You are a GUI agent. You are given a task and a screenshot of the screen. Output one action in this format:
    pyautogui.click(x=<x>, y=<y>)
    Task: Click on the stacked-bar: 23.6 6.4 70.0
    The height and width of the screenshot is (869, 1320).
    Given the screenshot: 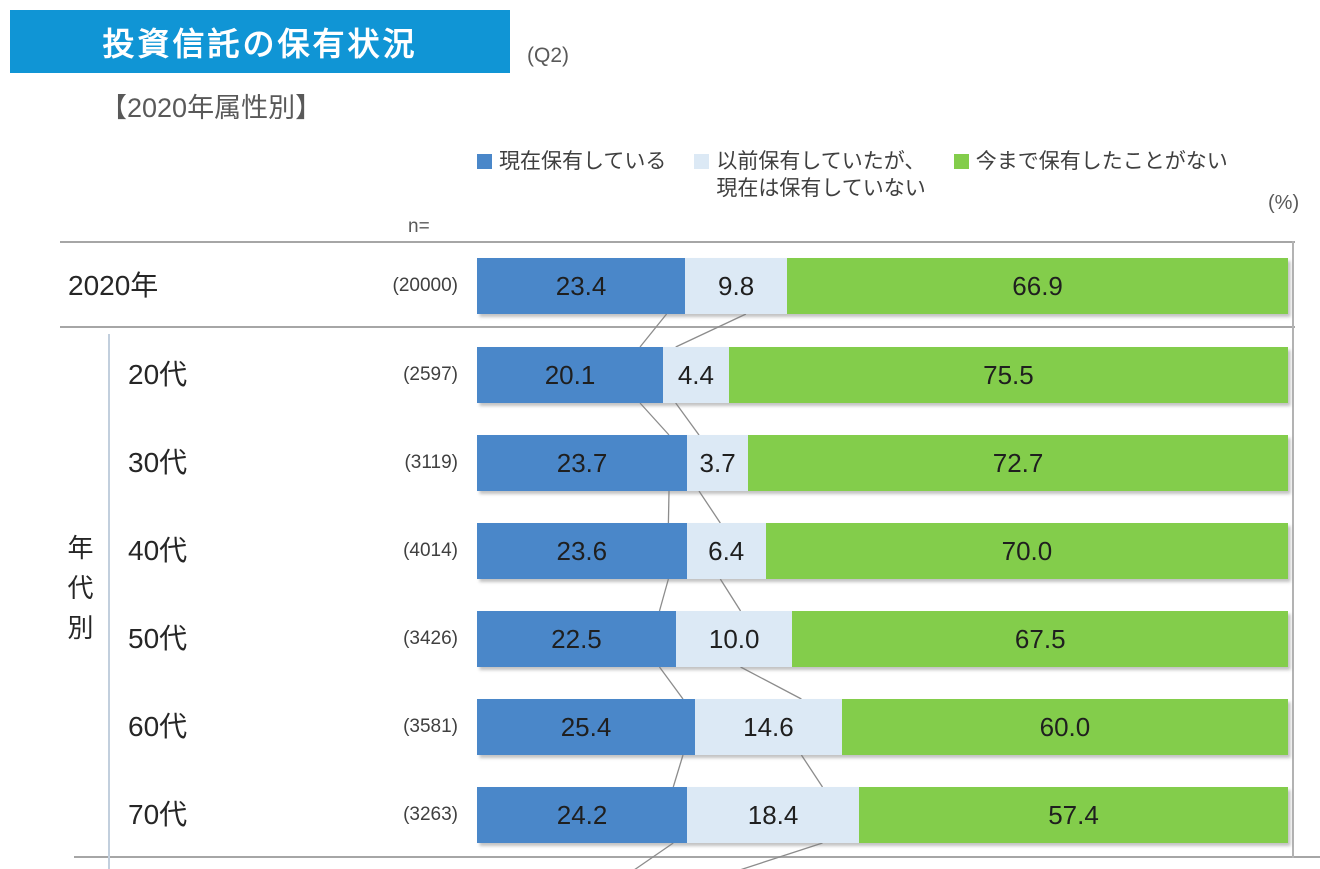 What is the action you would take?
    pyautogui.click(x=882, y=551)
    